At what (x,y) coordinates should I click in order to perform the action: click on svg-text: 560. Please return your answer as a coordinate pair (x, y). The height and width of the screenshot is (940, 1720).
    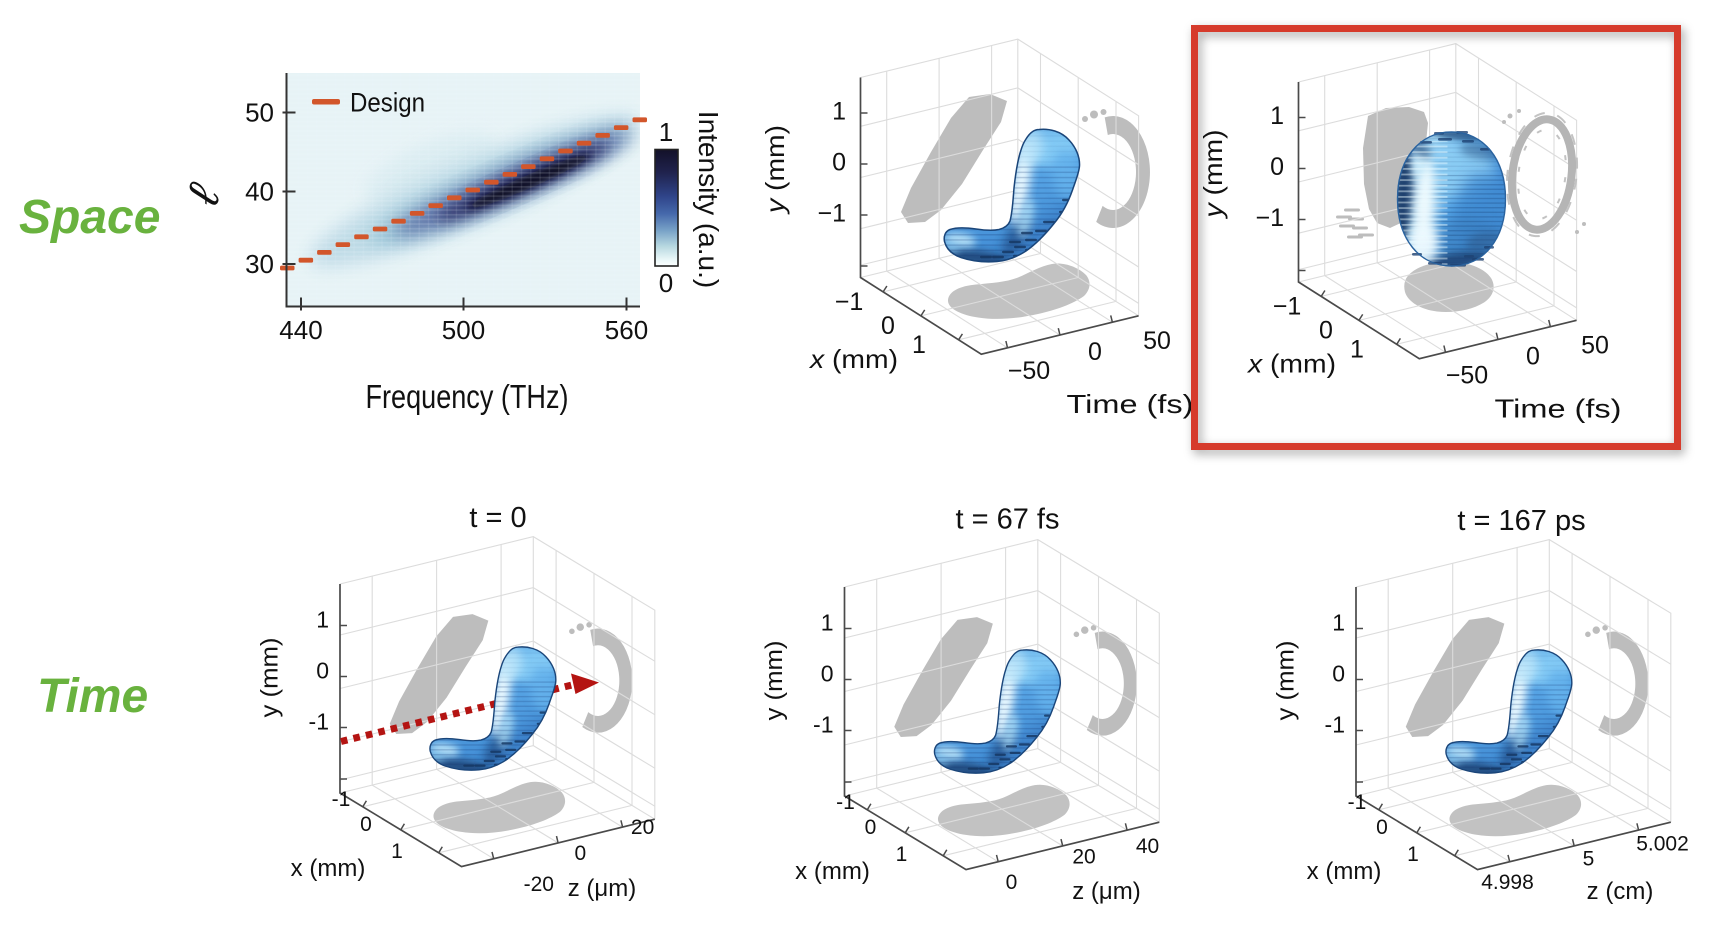
    Looking at the image, I should click on (626, 330).